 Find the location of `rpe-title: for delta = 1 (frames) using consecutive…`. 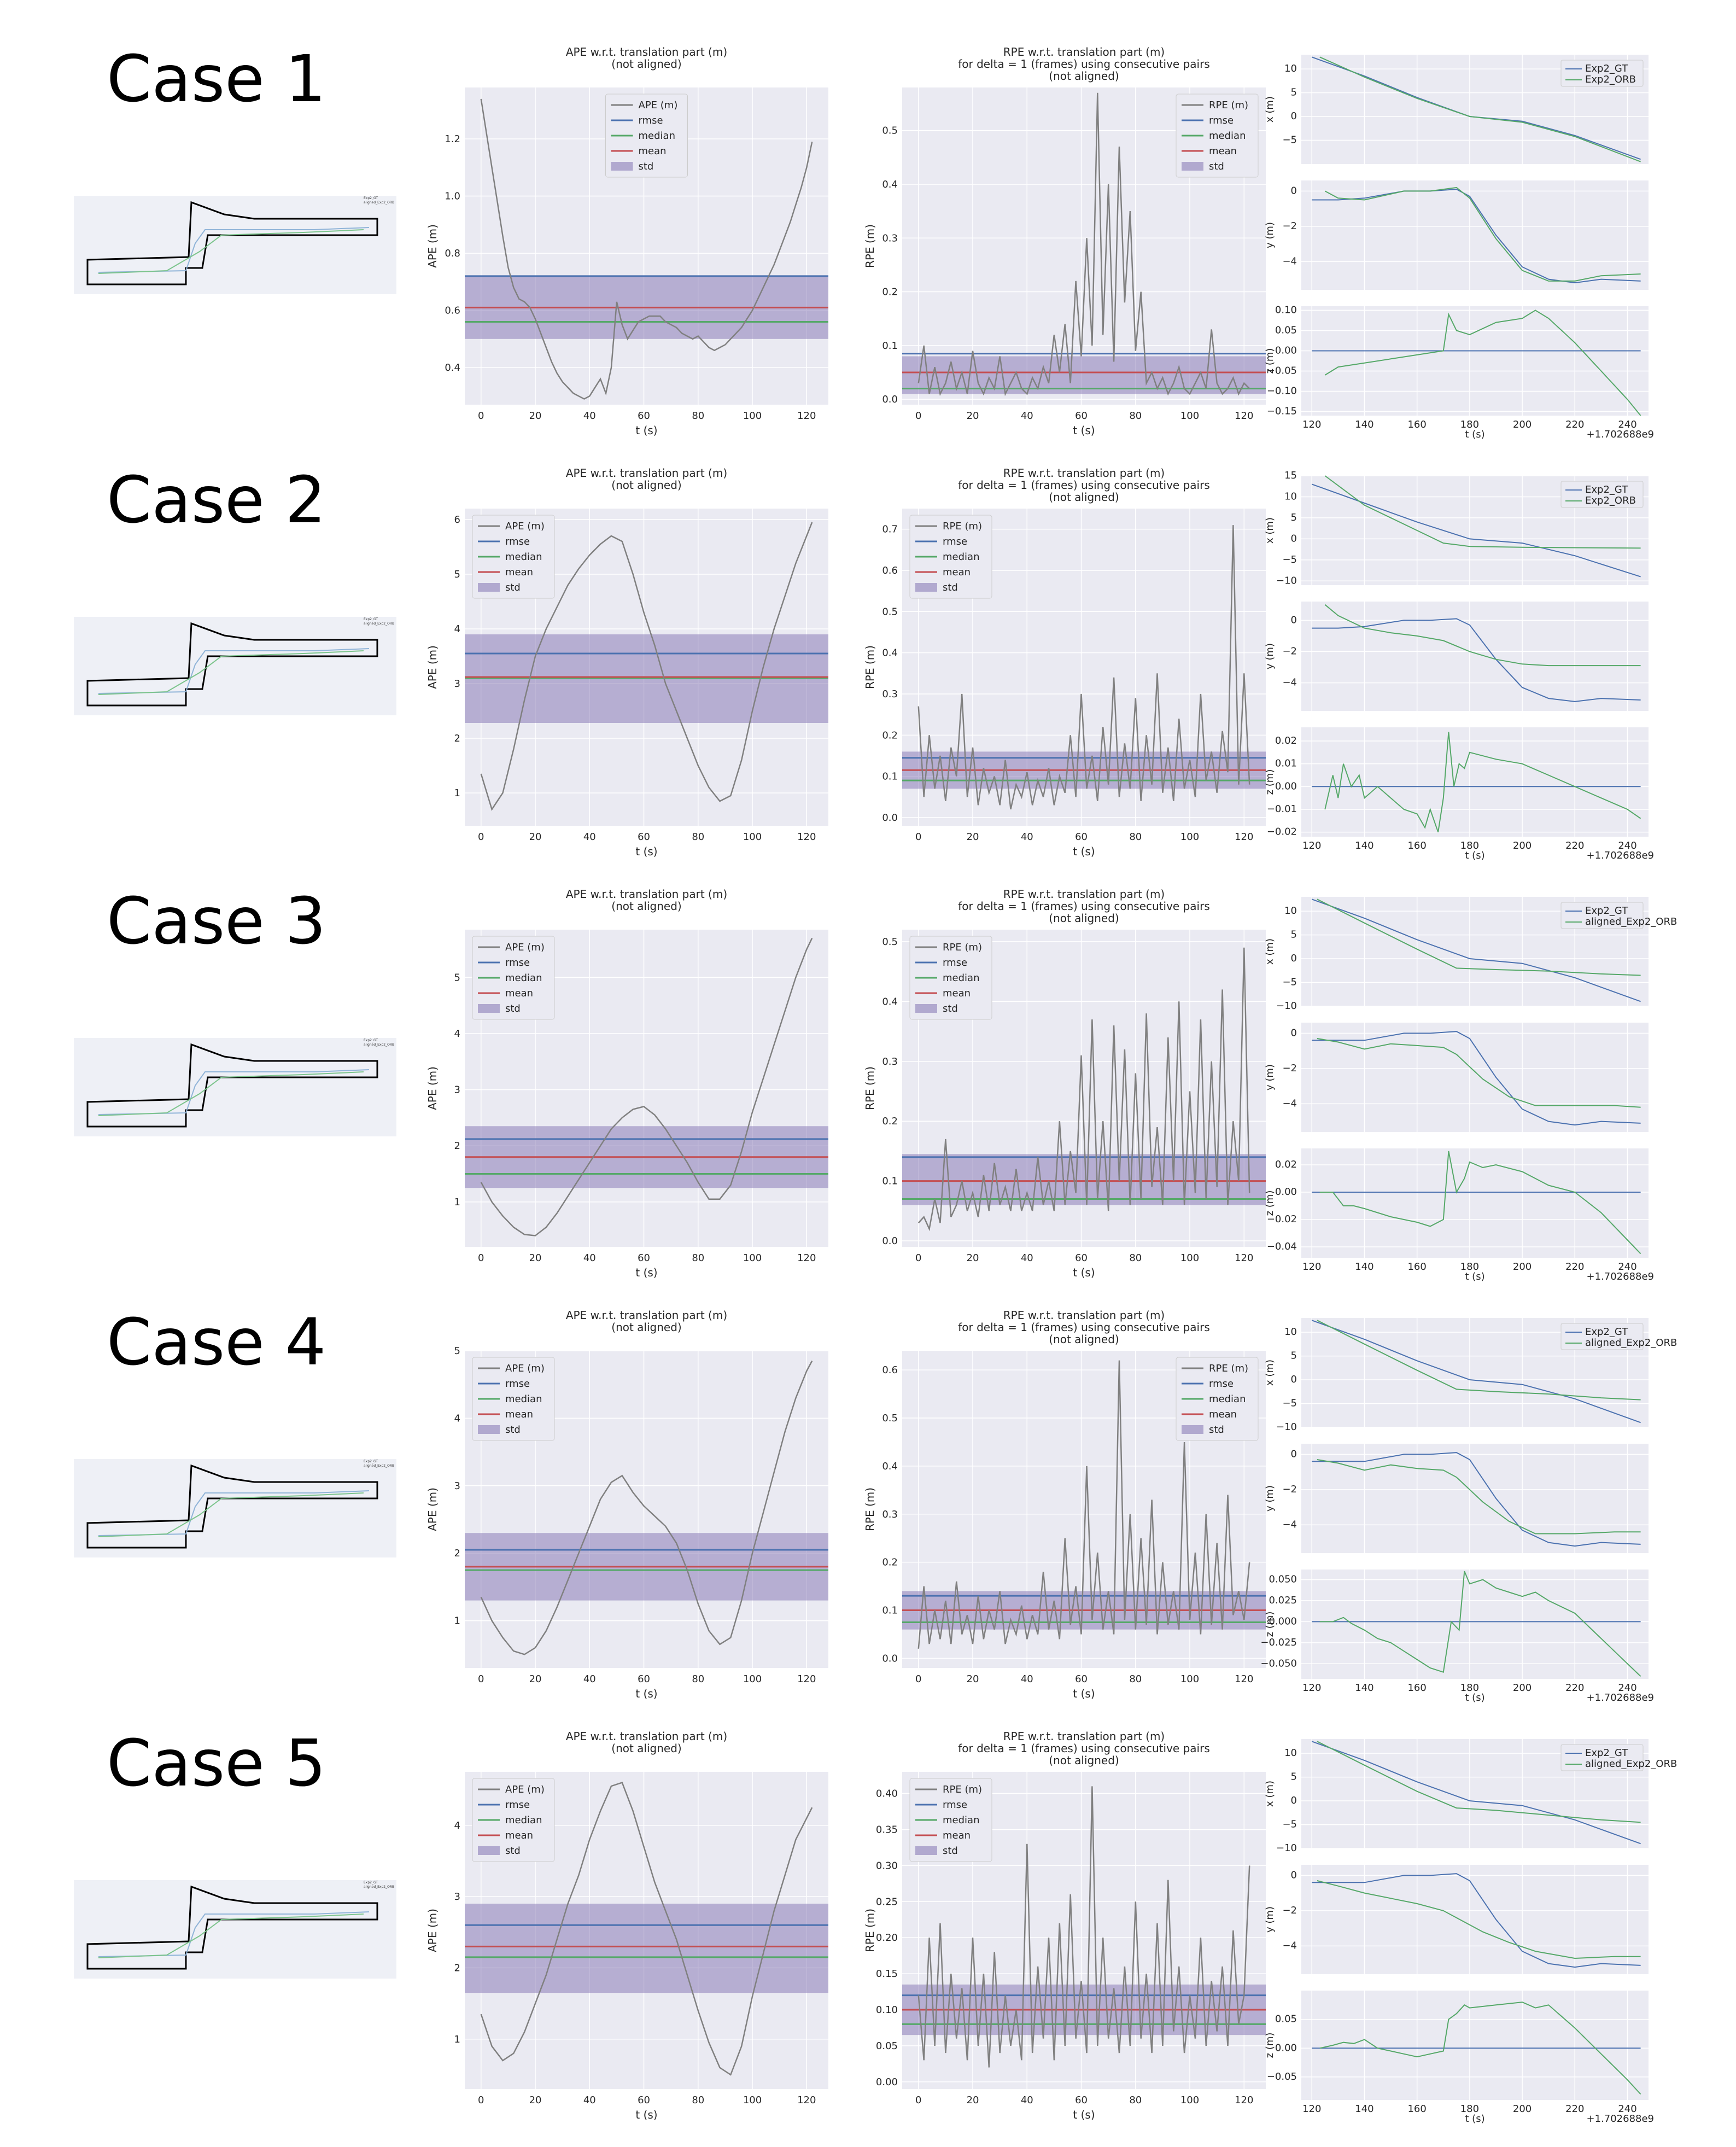

rpe-title: for delta = 1 (frames) using consecutive… is located at coordinates (1084, 907).